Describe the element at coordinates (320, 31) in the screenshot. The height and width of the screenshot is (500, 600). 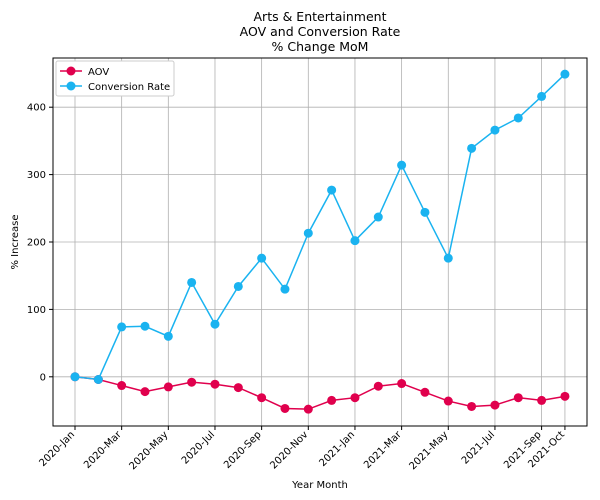
I see `chart-title-line-2: AOV and Conversion Rate` at that location.